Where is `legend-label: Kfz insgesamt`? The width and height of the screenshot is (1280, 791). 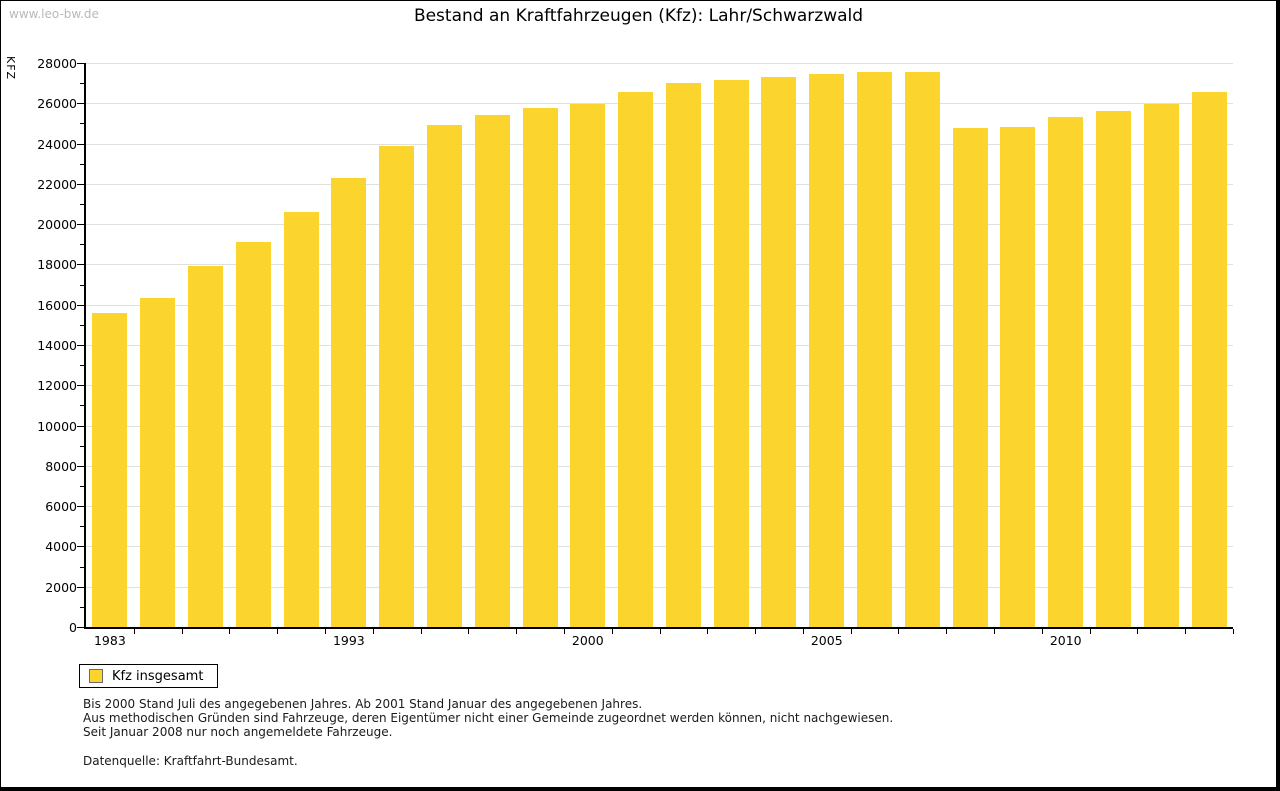 legend-label: Kfz insgesamt is located at coordinates (158, 676).